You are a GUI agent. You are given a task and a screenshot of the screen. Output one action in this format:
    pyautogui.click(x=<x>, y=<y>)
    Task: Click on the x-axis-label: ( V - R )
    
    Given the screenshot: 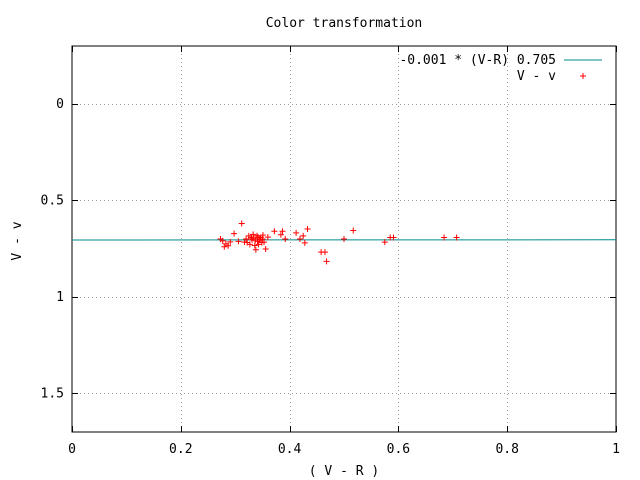 What is the action you would take?
    pyautogui.click(x=344, y=471)
    